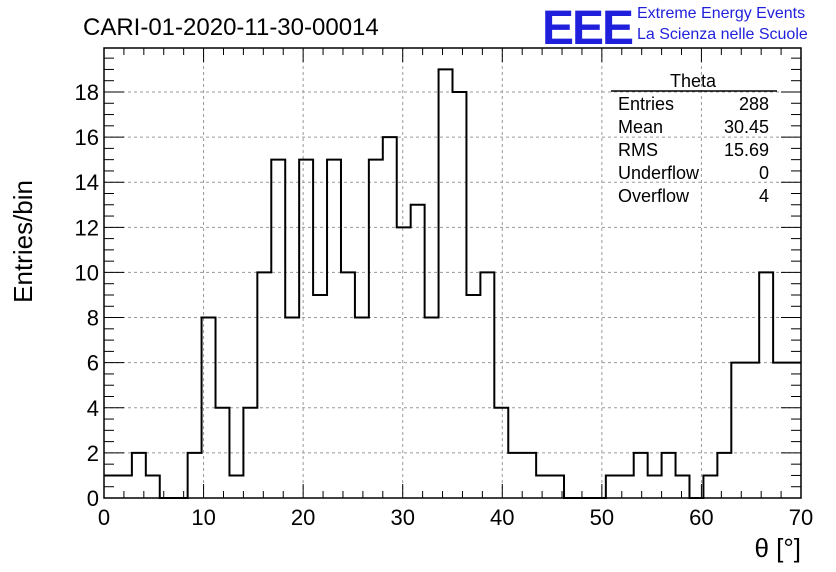 The width and height of the screenshot is (836, 572). I want to click on x-tick-label: 70, so click(801, 517).